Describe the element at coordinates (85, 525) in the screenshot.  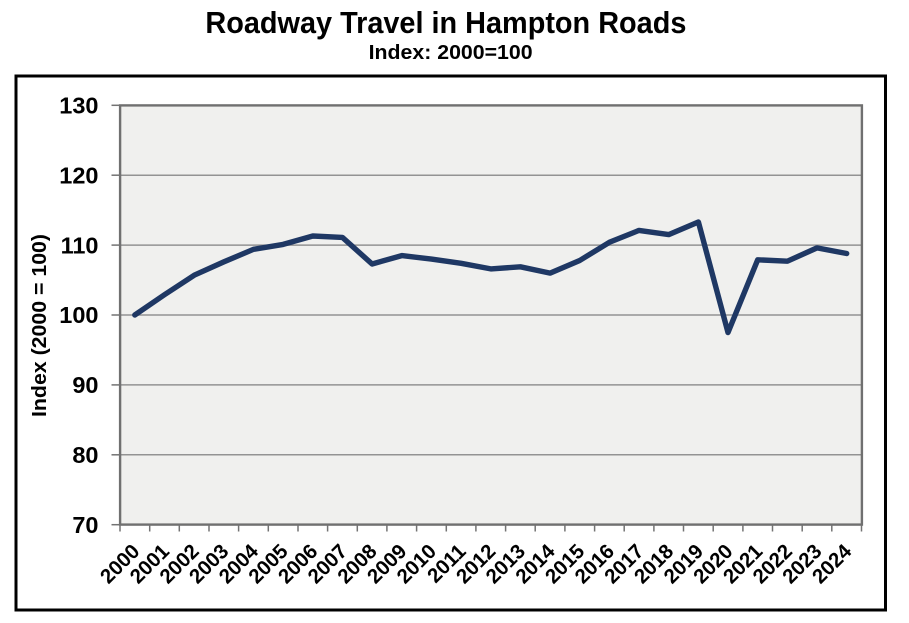
I see `svg-text: 70` at that location.